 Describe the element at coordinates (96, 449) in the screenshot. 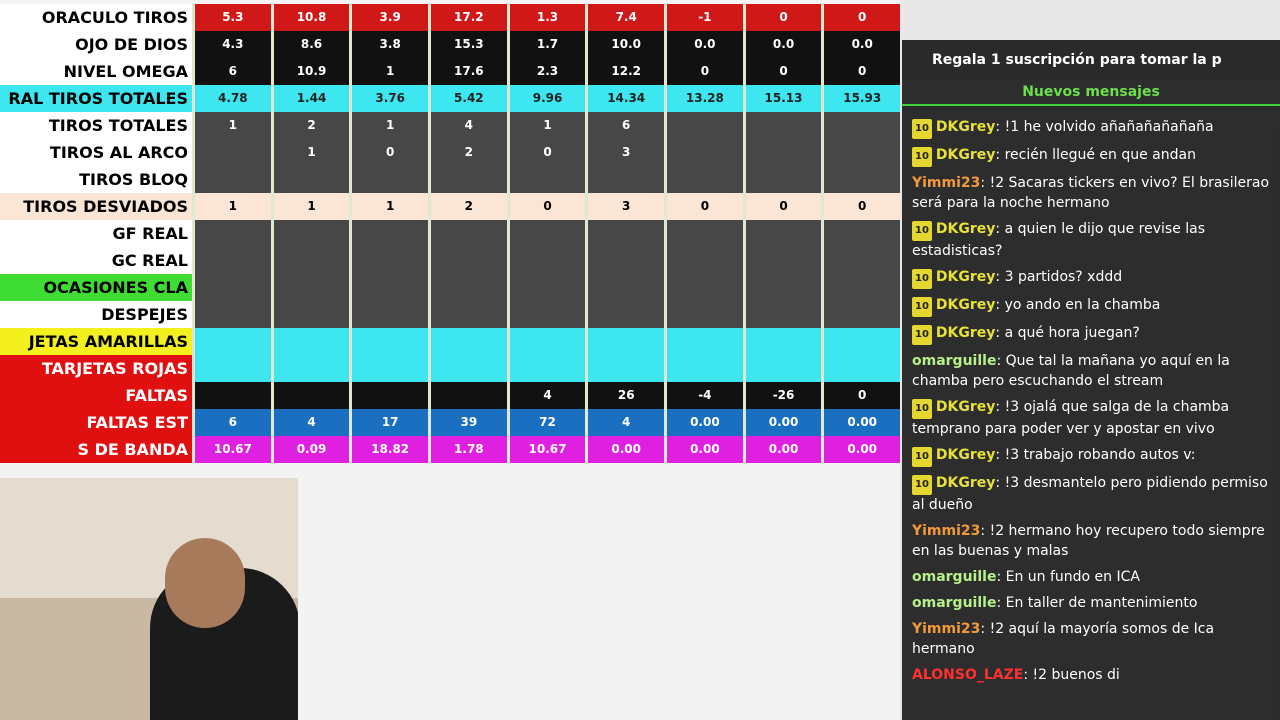

I see `row-label: S DE BANDA` at that location.